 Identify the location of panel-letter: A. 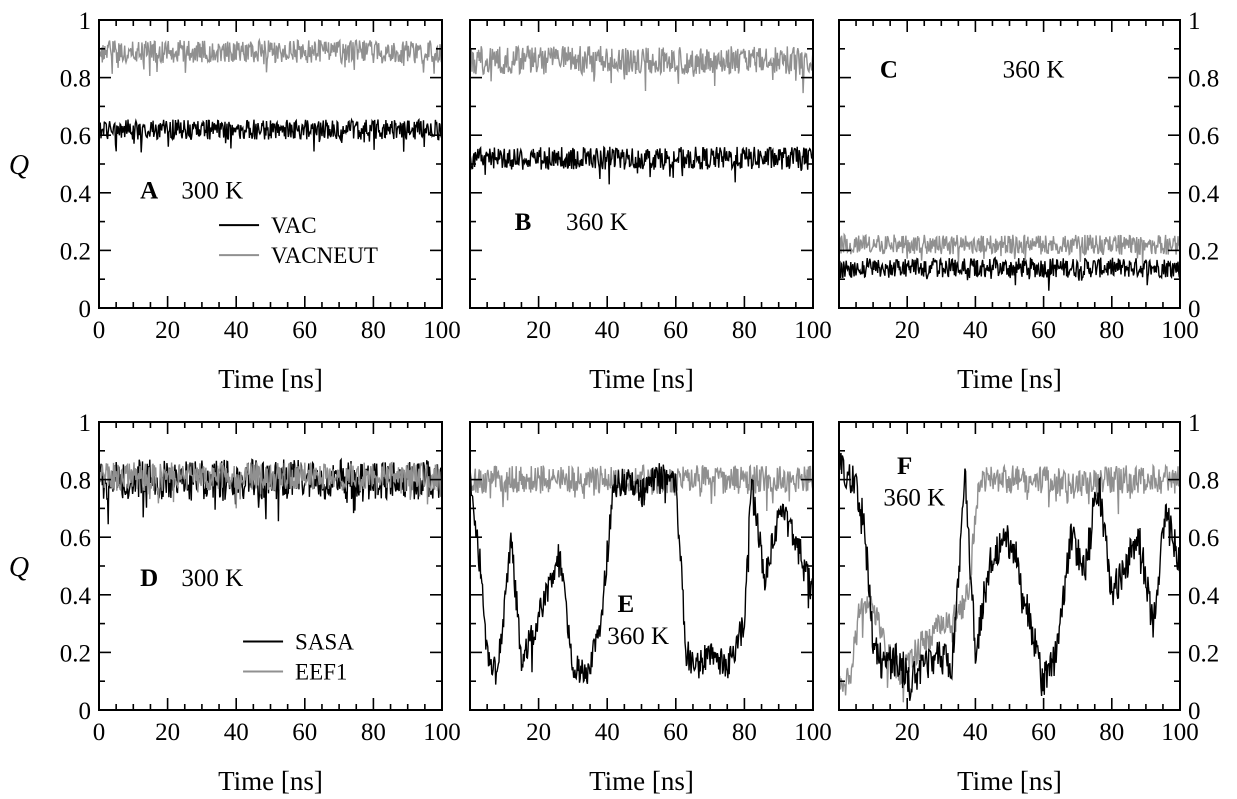
(149, 191).